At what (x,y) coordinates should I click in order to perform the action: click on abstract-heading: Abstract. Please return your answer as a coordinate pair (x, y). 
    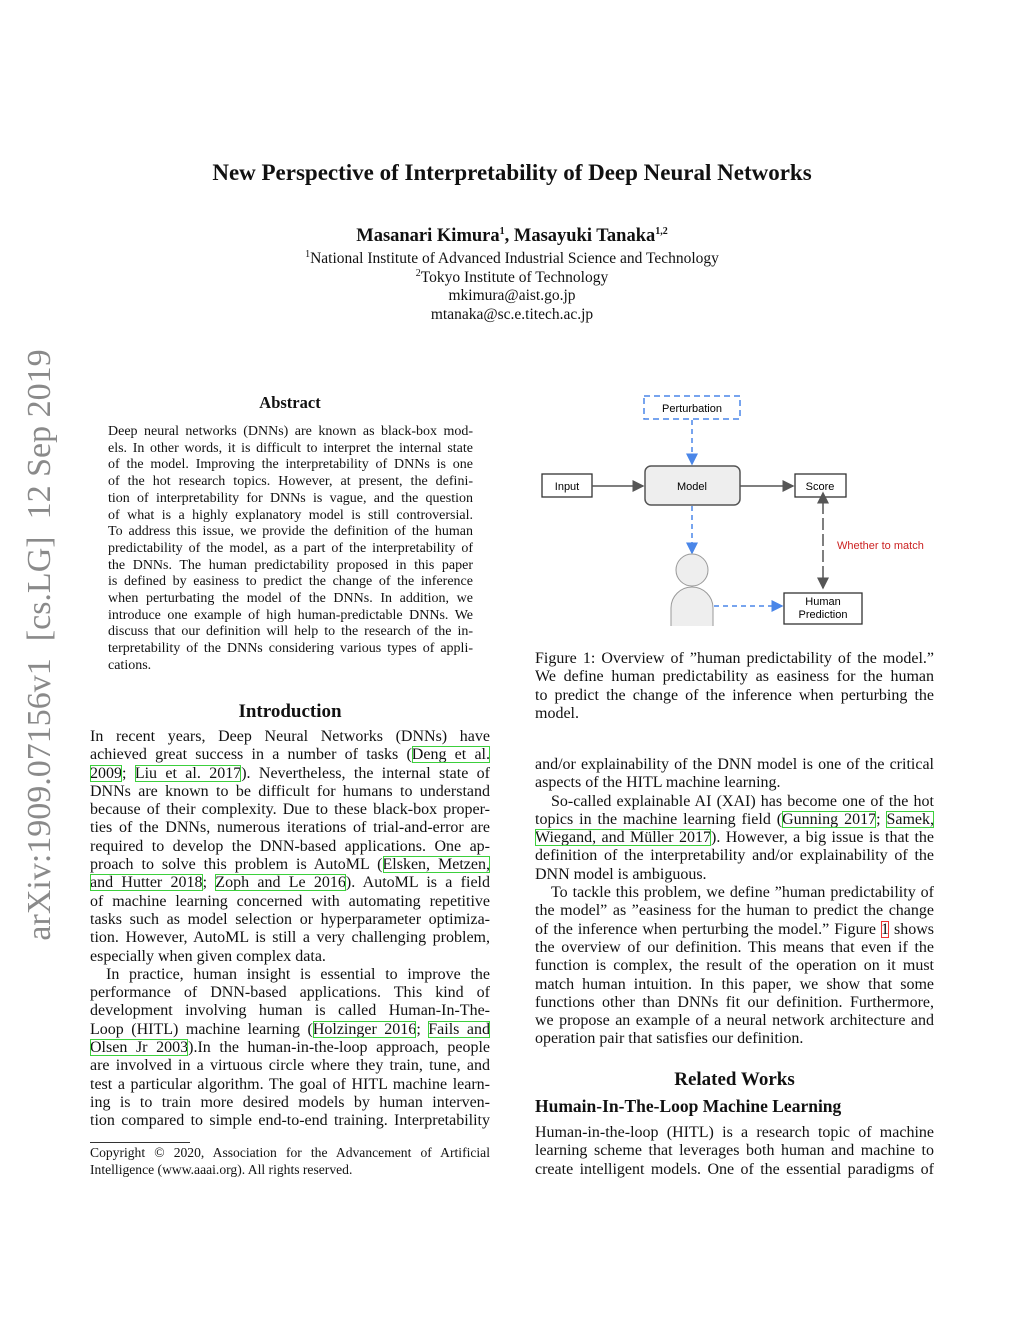
    Looking at the image, I should click on (290, 402).